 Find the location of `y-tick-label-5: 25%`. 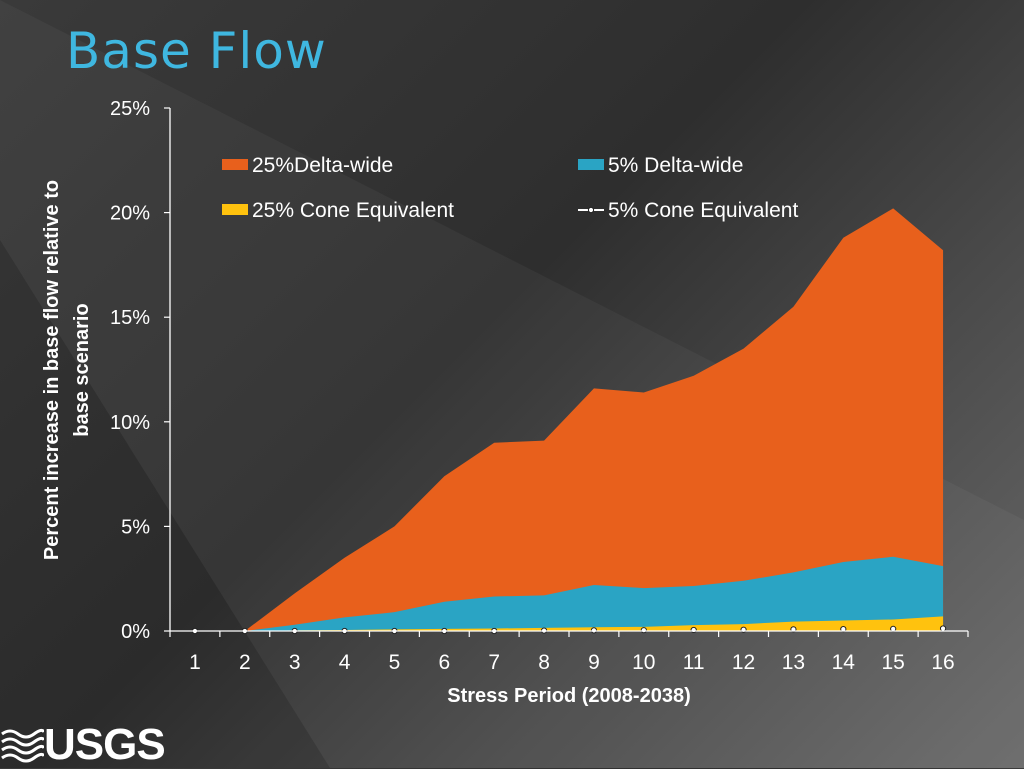

y-tick-label-5: 25% is located at coordinates (130, 109).